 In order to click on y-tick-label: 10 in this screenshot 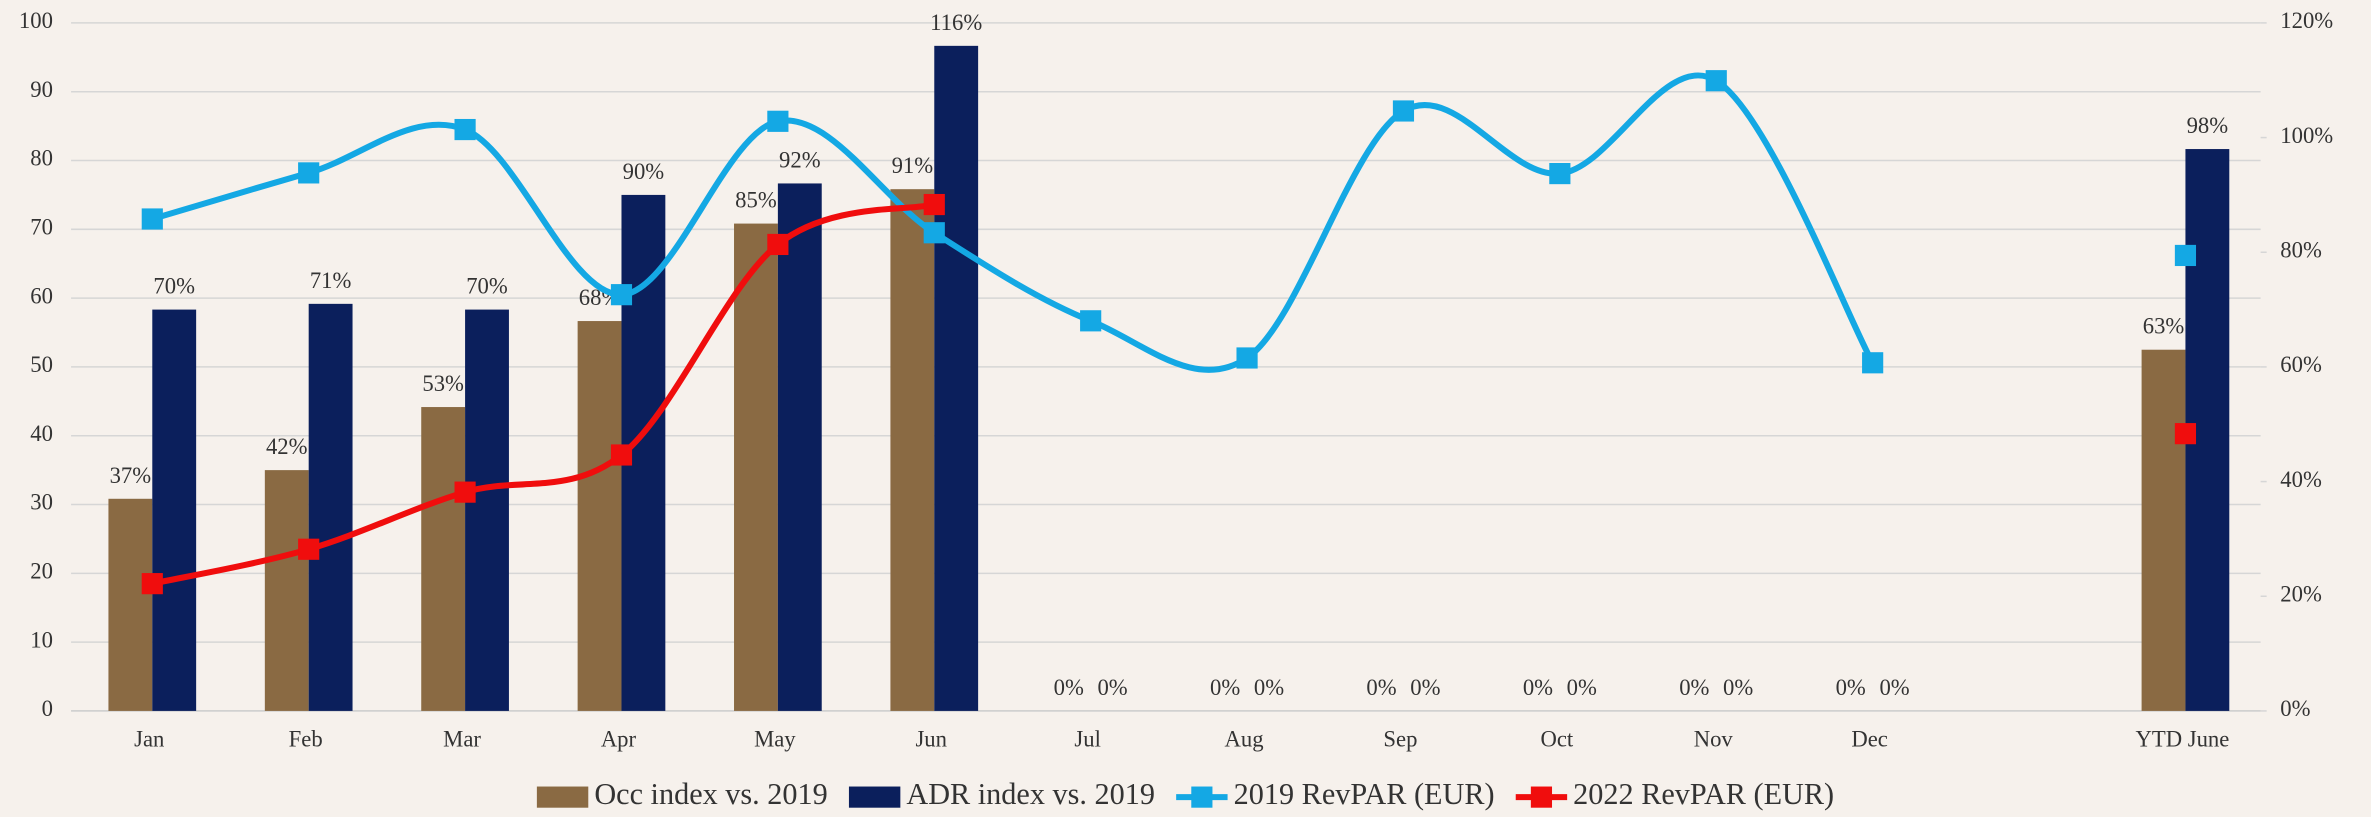, I will do `click(41, 639)`.